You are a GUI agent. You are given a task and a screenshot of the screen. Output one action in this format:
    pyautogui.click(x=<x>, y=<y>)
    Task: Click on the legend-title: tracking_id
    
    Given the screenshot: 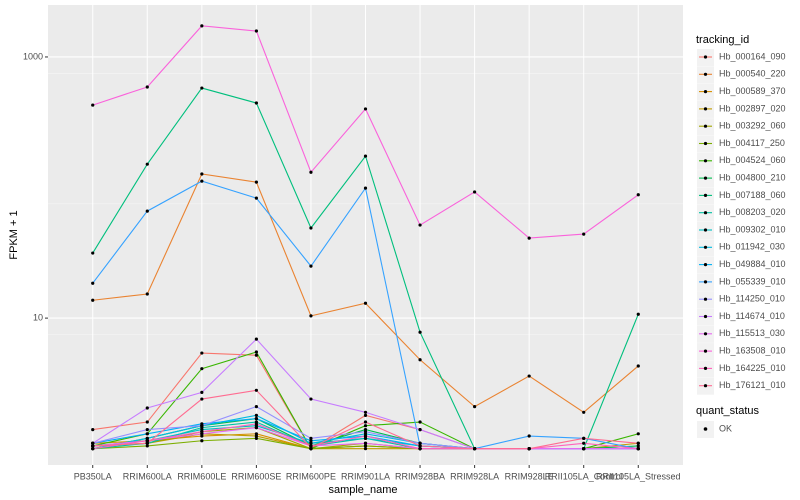 What is the action you would take?
    pyautogui.click(x=722, y=40)
    